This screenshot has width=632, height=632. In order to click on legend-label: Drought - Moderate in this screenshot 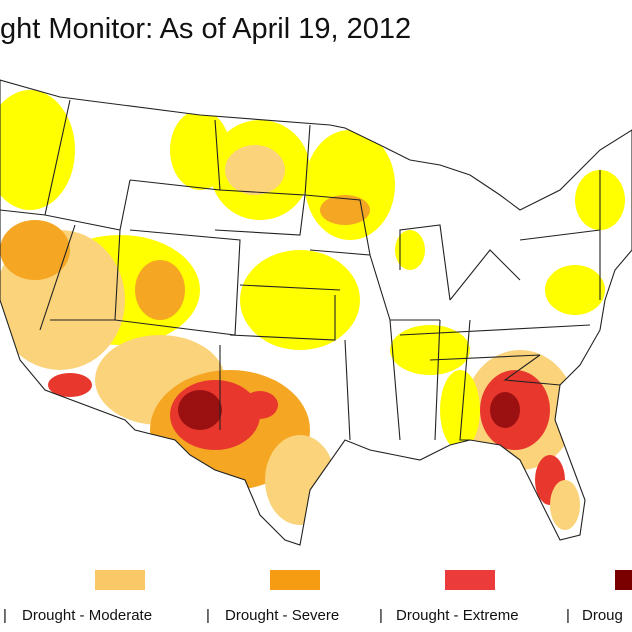, I will do `click(87, 615)`.